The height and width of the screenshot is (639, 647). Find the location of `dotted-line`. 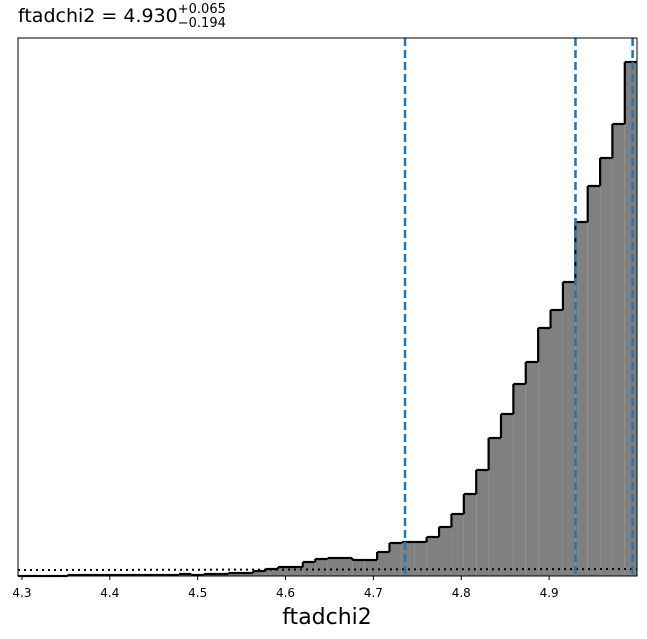

dotted-line is located at coordinates (327, 569).